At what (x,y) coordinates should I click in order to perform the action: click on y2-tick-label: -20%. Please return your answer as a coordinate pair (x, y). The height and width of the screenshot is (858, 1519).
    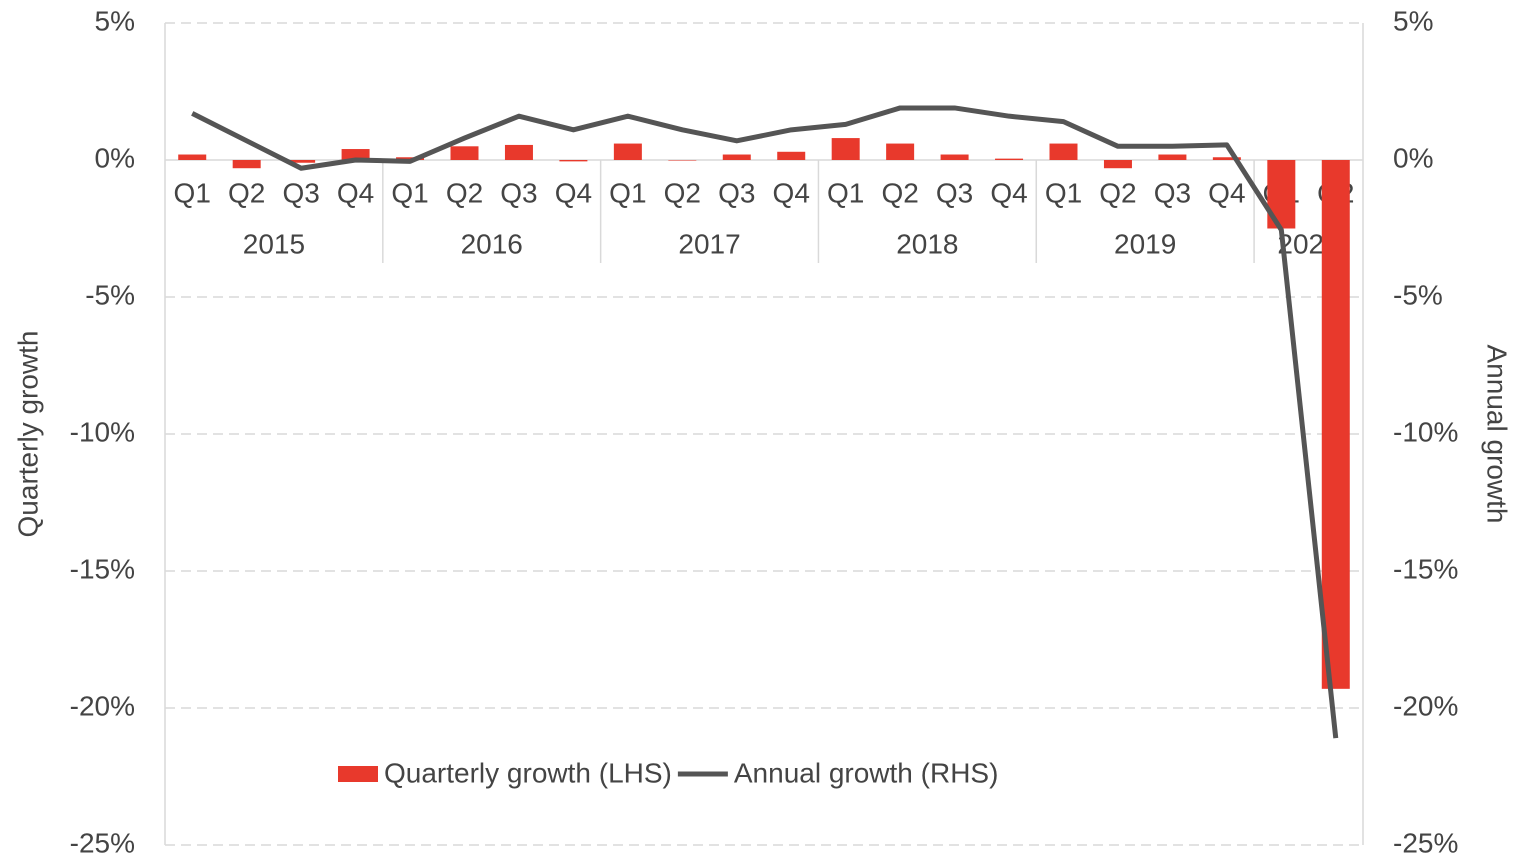
    Looking at the image, I should click on (1425, 705).